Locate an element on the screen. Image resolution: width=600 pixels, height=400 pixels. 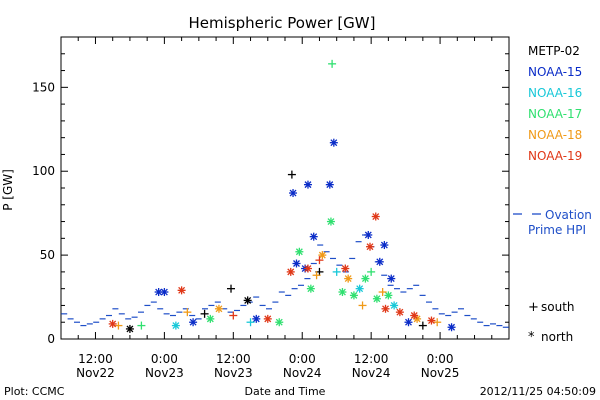
legend-entry-noaa-19: NOAA-19 is located at coordinates (555, 156).